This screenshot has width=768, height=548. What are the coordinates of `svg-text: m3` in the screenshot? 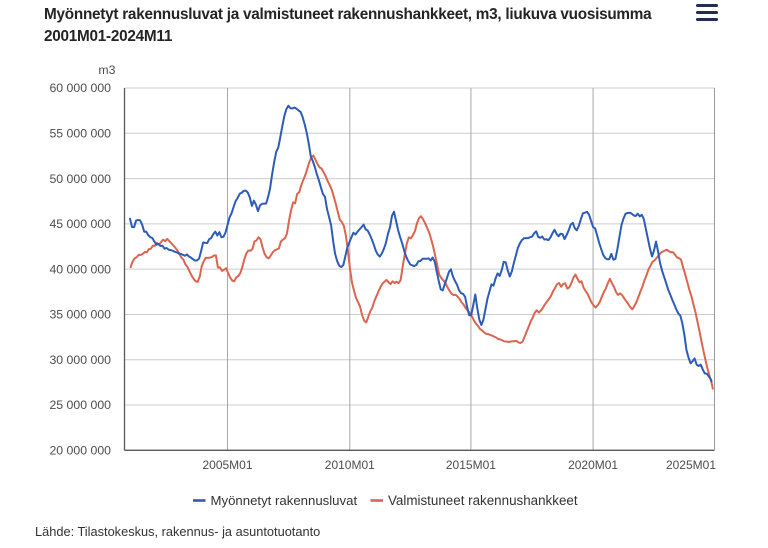 It's located at (106, 70).